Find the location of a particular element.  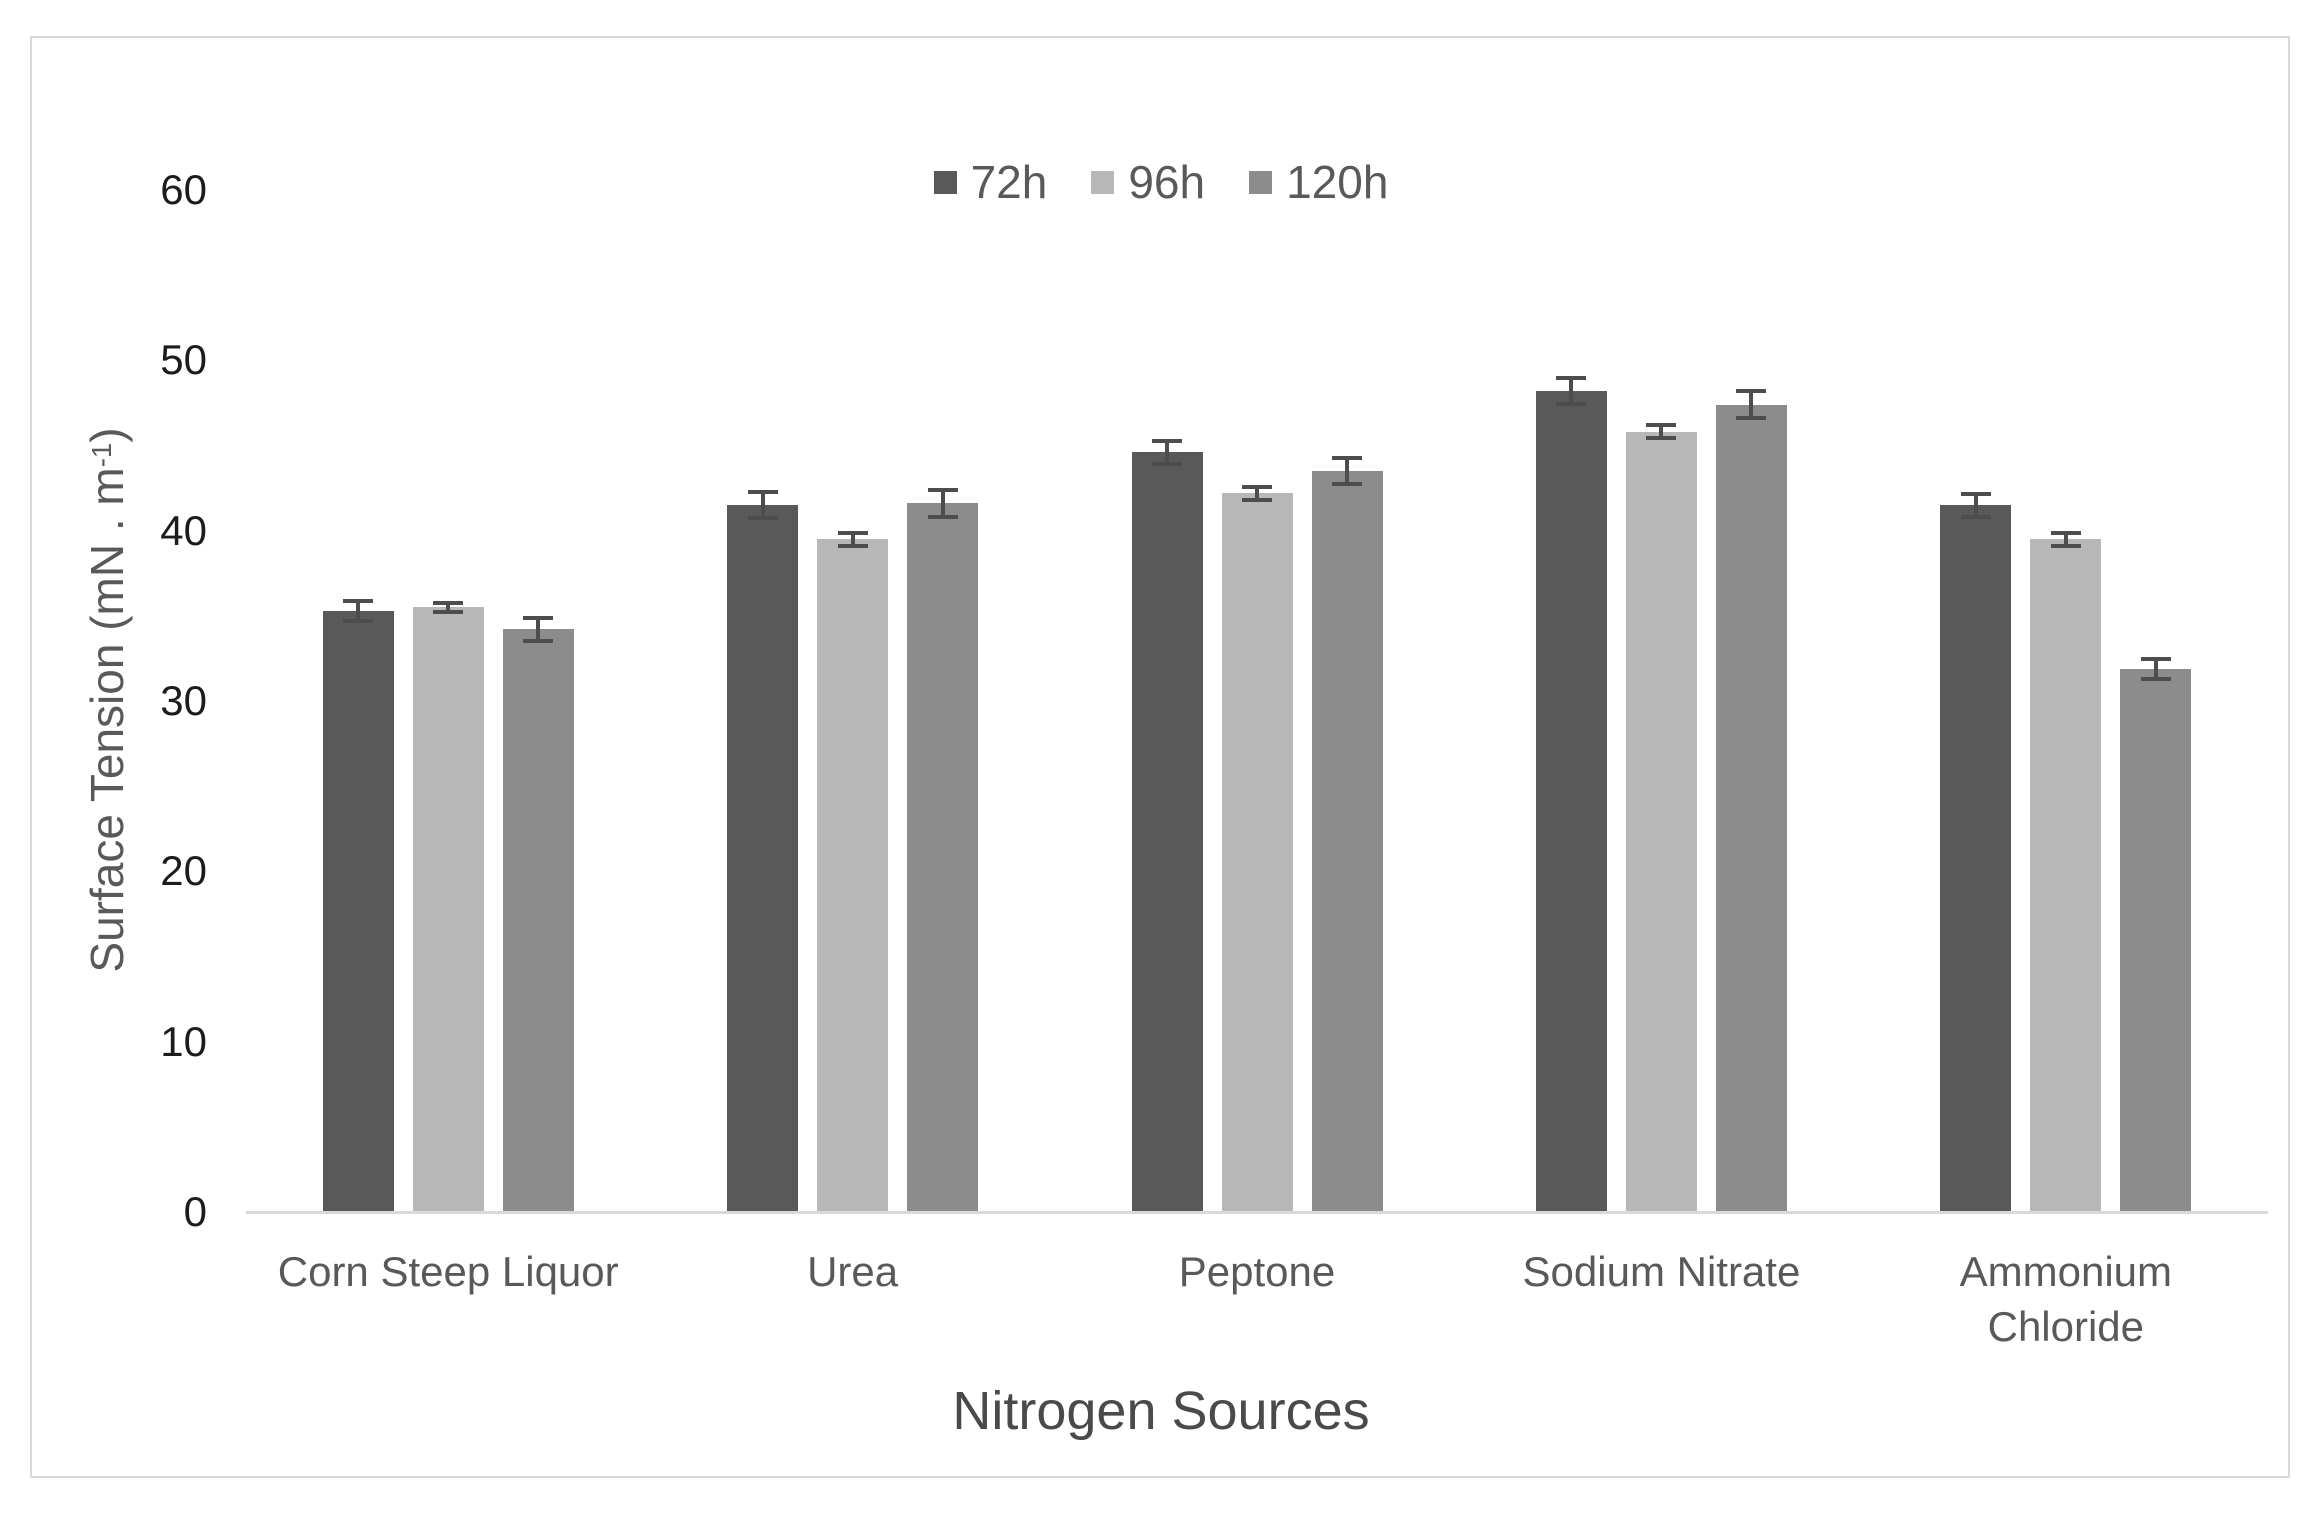

y-axis-title-suffix: ) is located at coordinates (107, 435).